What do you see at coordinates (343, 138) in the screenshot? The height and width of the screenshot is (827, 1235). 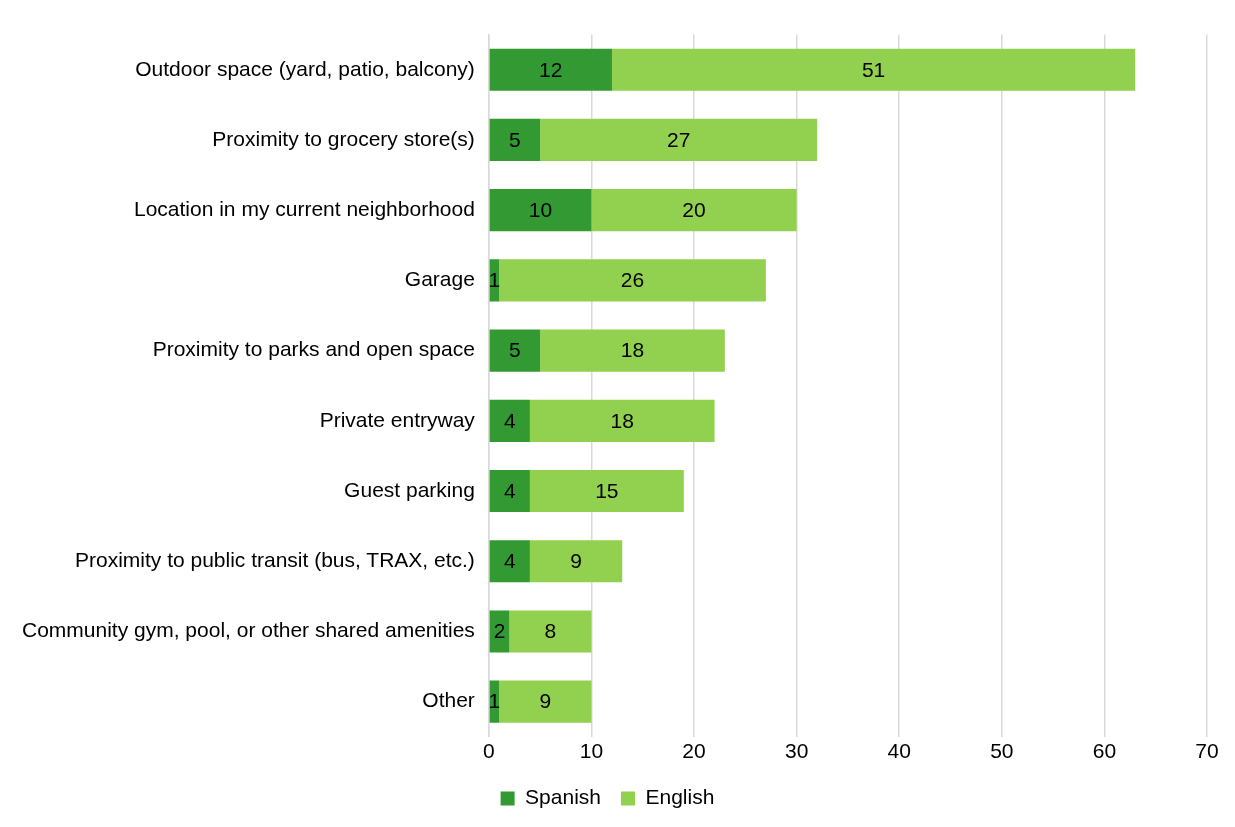 I see `y-tick-label: Proximity to grocery store(s)` at bounding box center [343, 138].